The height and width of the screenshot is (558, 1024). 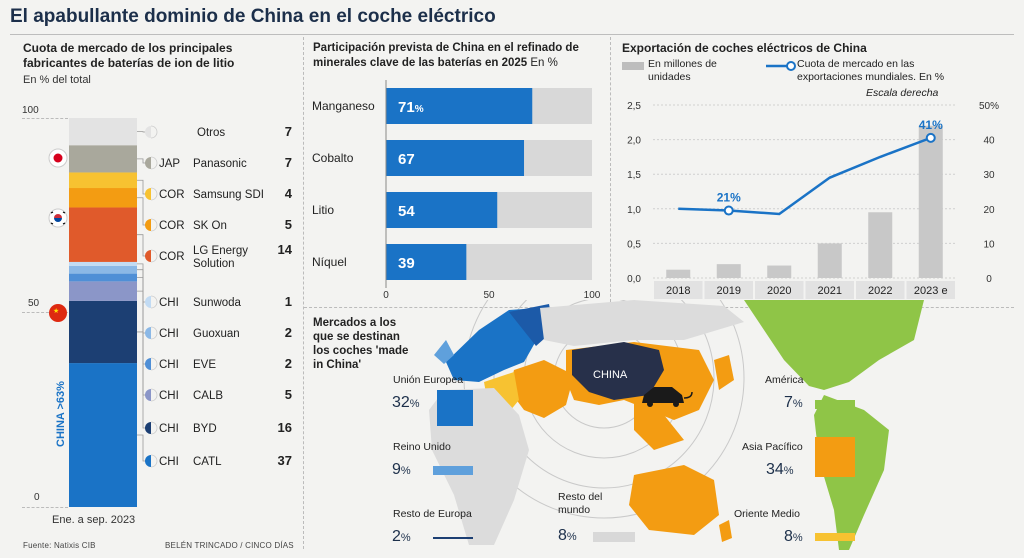 I want to click on market-asia-value: 34%, so click(x=780, y=469).